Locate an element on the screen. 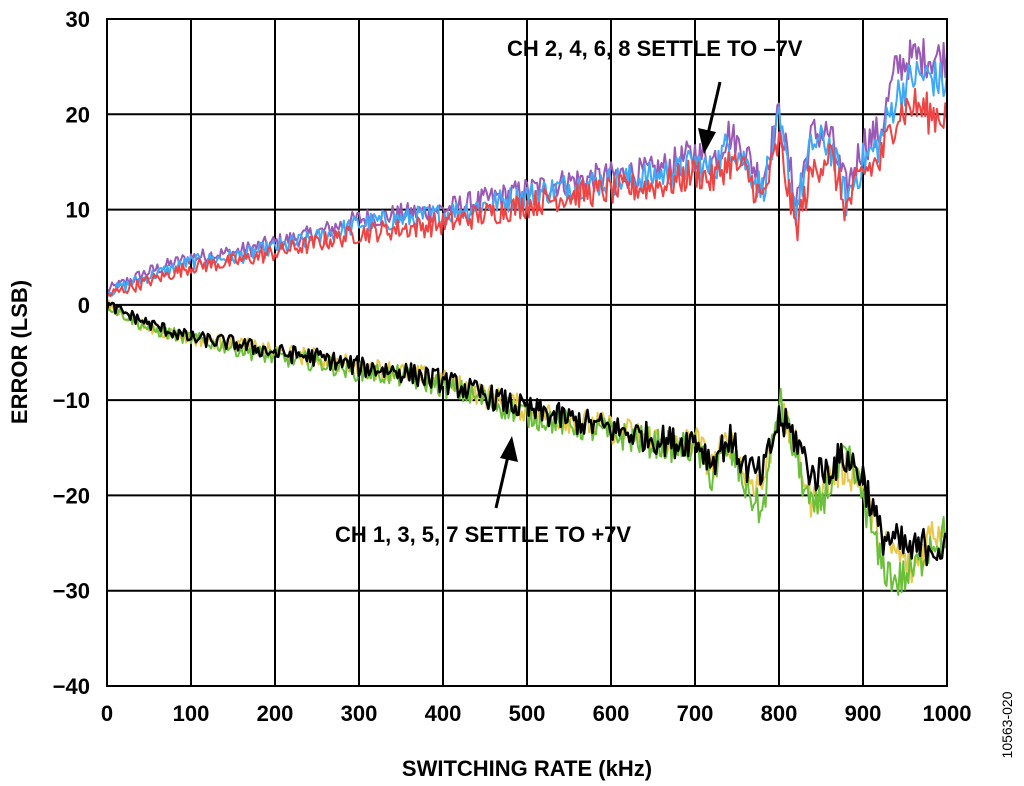 The image size is (1024, 786). annotation-lower: CH 1, 3, 5, 7 SETTLE TO +7V is located at coordinates (483, 491).